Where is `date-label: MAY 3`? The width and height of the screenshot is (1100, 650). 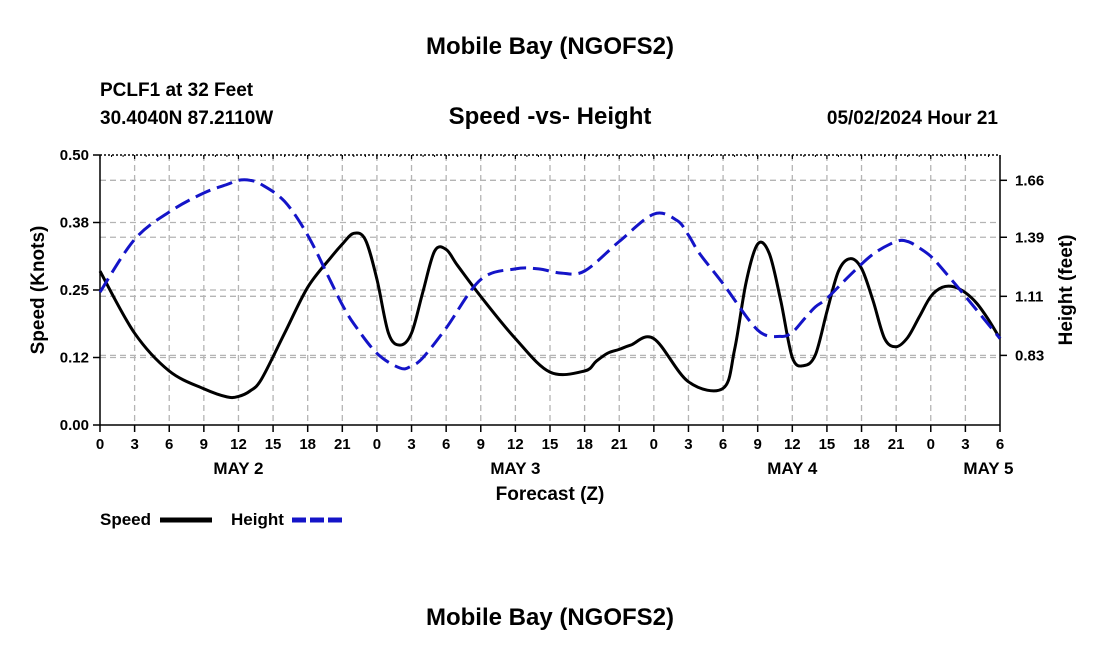
date-label: MAY 3 is located at coordinates (515, 468).